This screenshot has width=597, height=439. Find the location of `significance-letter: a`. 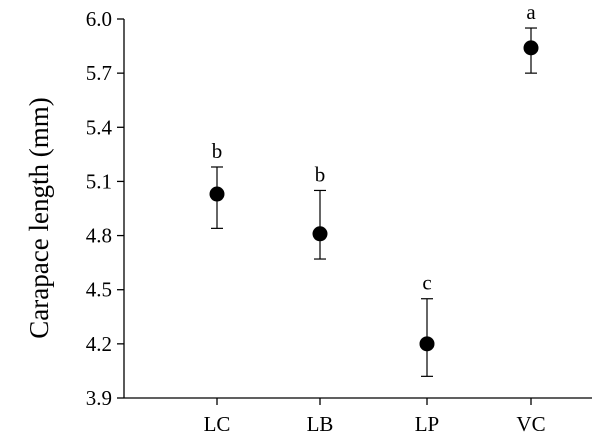

significance-letter: a is located at coordinates (531, 12).